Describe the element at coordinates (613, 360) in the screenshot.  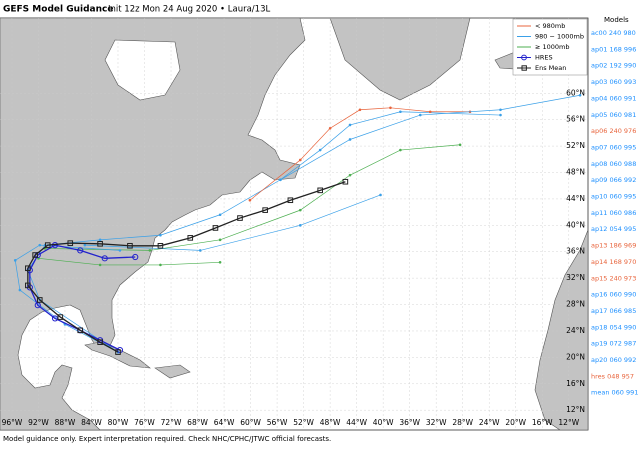
I see `model-item: ap20 060 992` at that location.